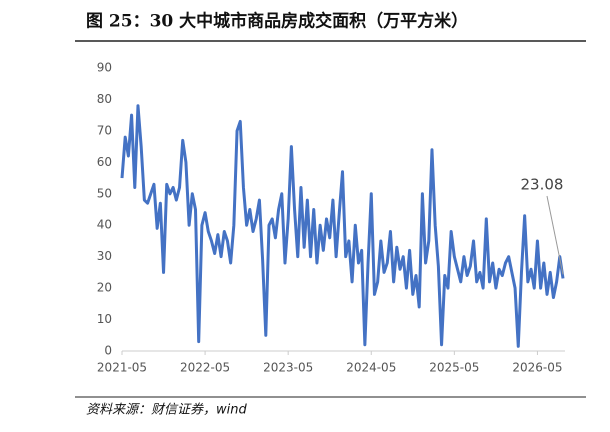 The width and height of the screenshot is (610, 432). What do you see at coordinates (104, 288) in the screenshot?
I see `y-tick-label: 20` at bounding box center [104, 288].